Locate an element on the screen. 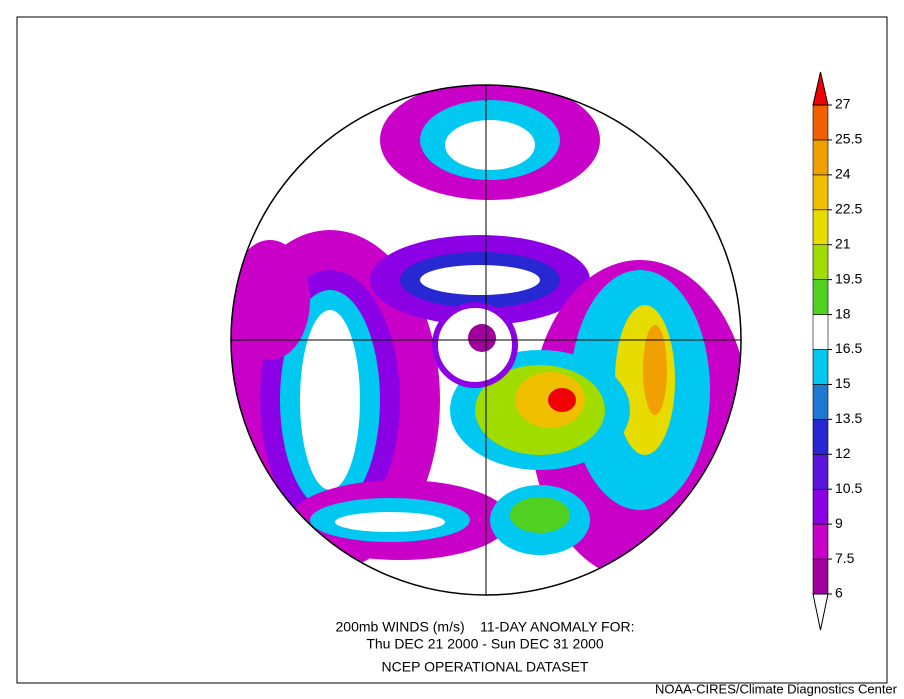 Image resolution: width=904 pixels, height=699 pixels. colorbar-tick-label: 13.5 is located at coordinates (848, 418).